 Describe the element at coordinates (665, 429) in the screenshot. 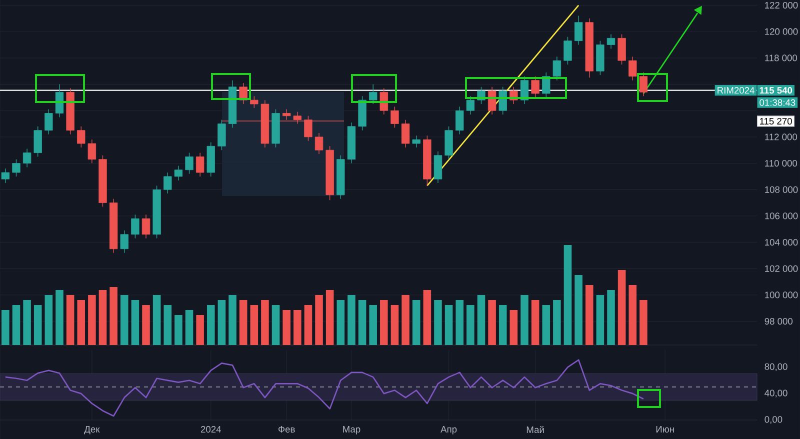

I see `x-tick-label: Июн` at that location.